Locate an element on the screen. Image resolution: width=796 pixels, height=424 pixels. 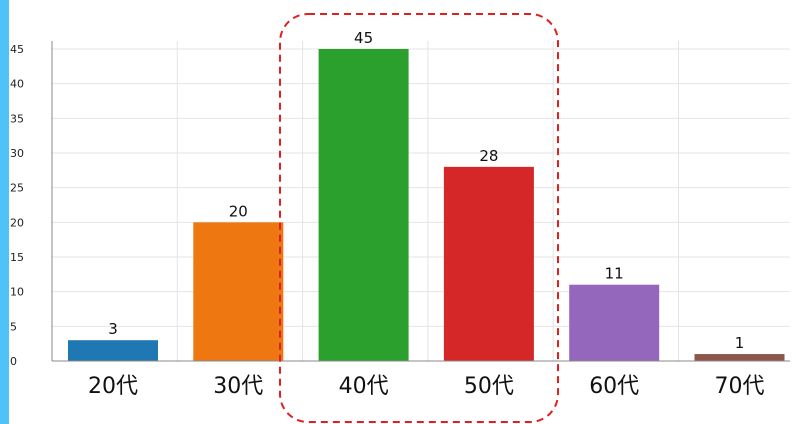
category-label: 70代 is located at coordinates (740, 386).